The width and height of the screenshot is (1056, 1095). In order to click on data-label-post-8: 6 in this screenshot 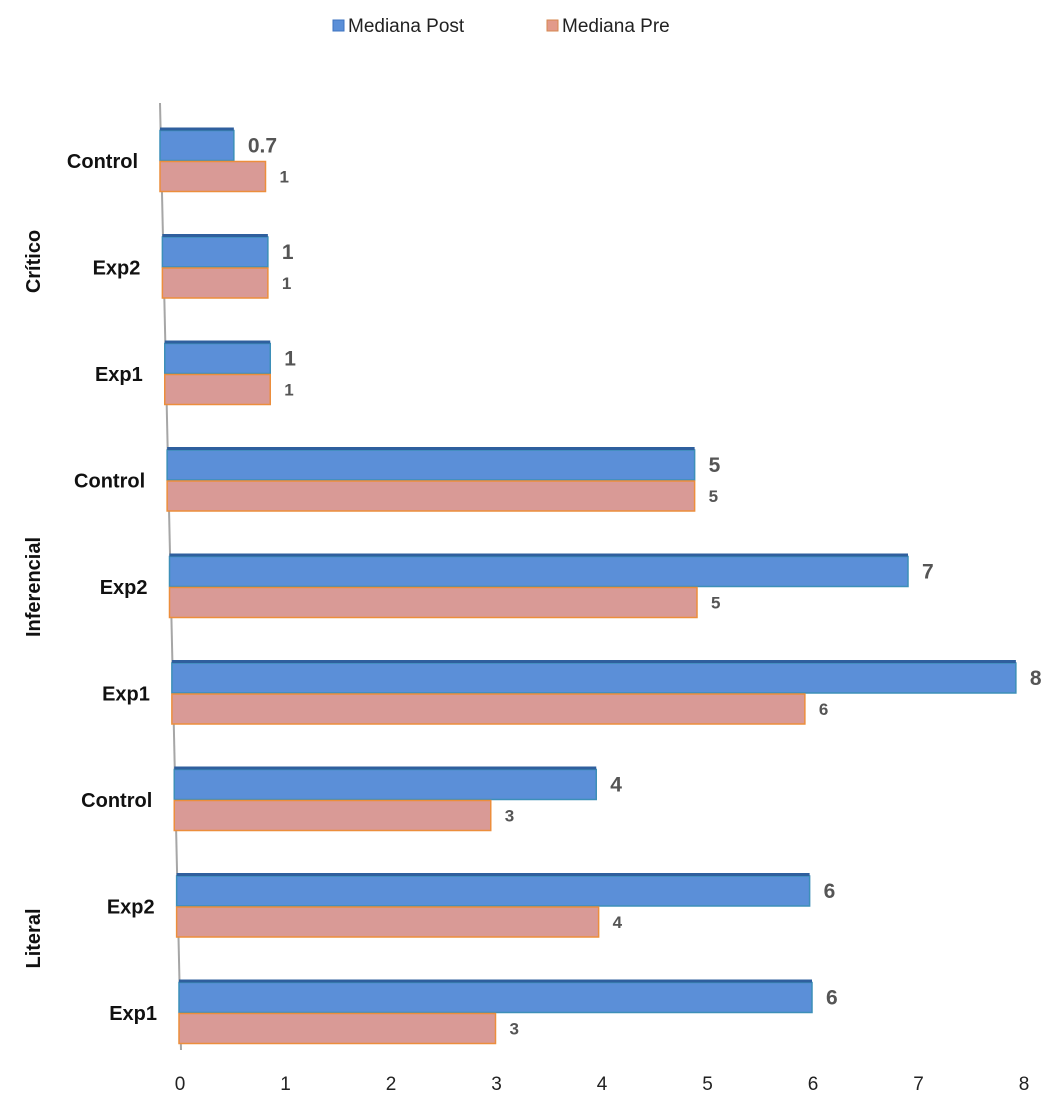, I will do `click(832, 998)`.